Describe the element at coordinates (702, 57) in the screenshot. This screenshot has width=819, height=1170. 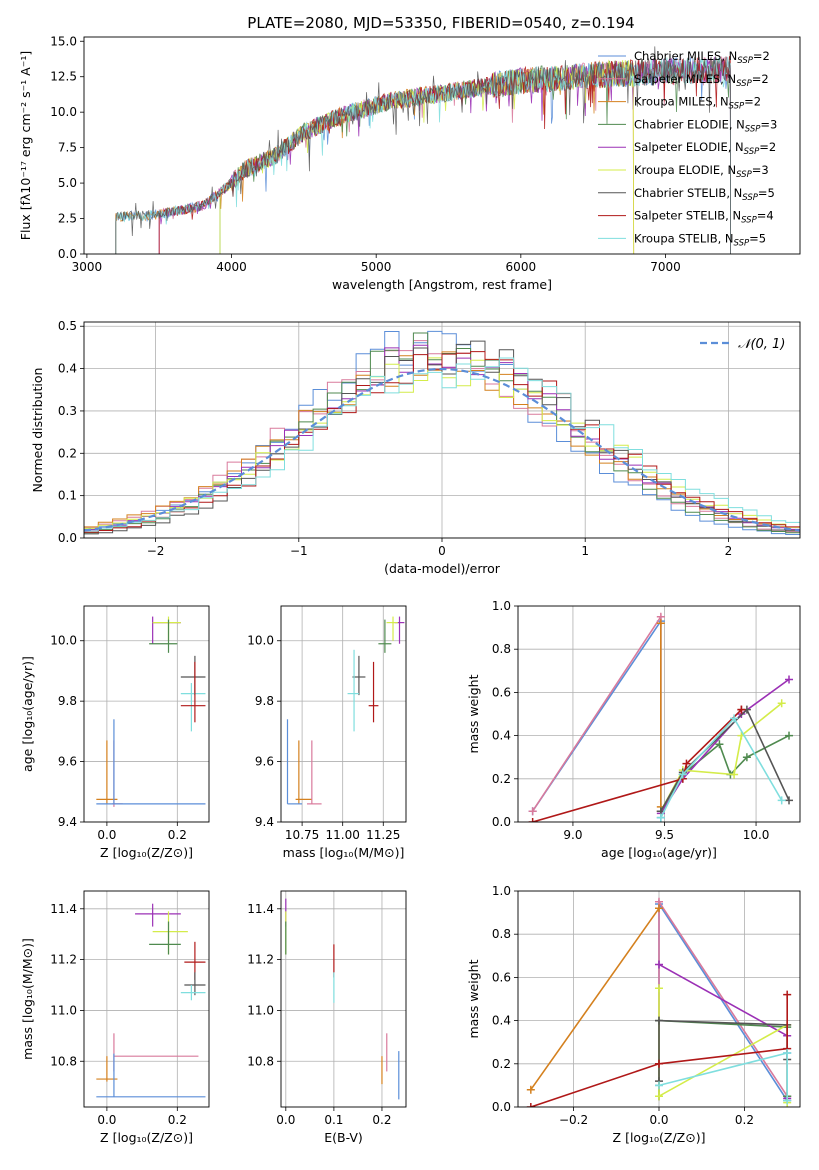
I see `legend-label: Chabrier MILES, NSSP=2` at that location.